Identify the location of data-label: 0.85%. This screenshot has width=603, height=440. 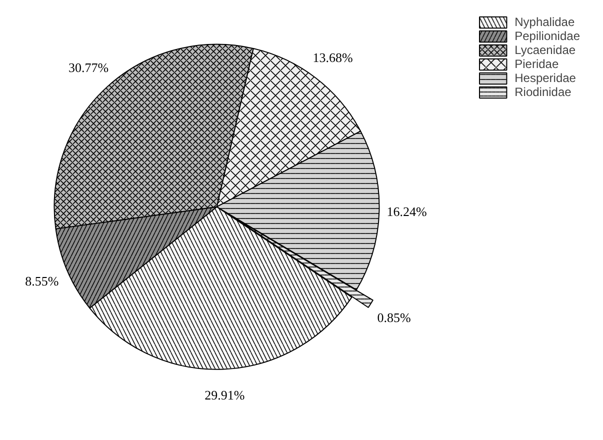
(394, 318).